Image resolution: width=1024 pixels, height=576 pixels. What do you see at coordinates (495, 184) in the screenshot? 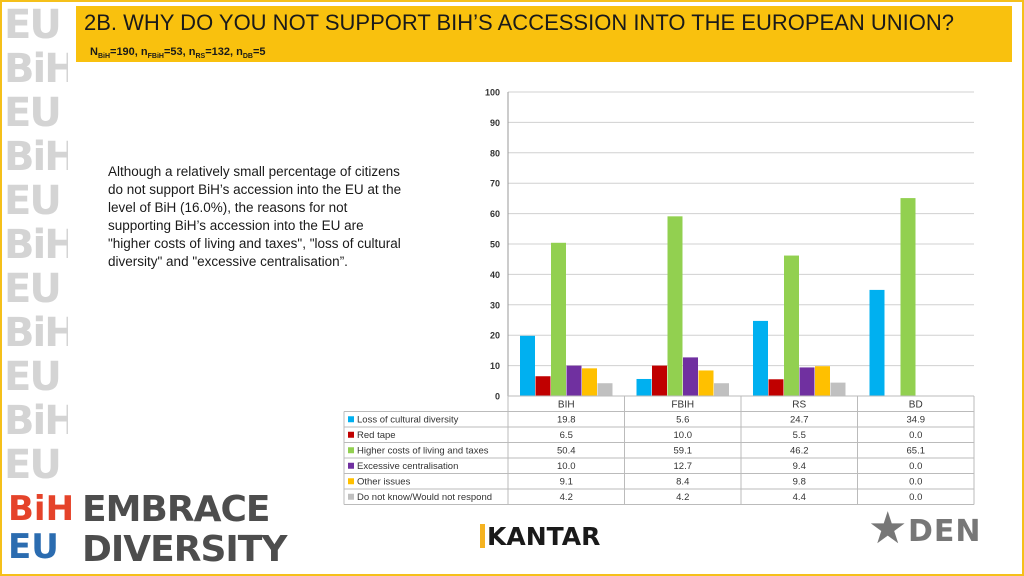
I see `y-tick-label: 70` at bounding box center [495, 184].